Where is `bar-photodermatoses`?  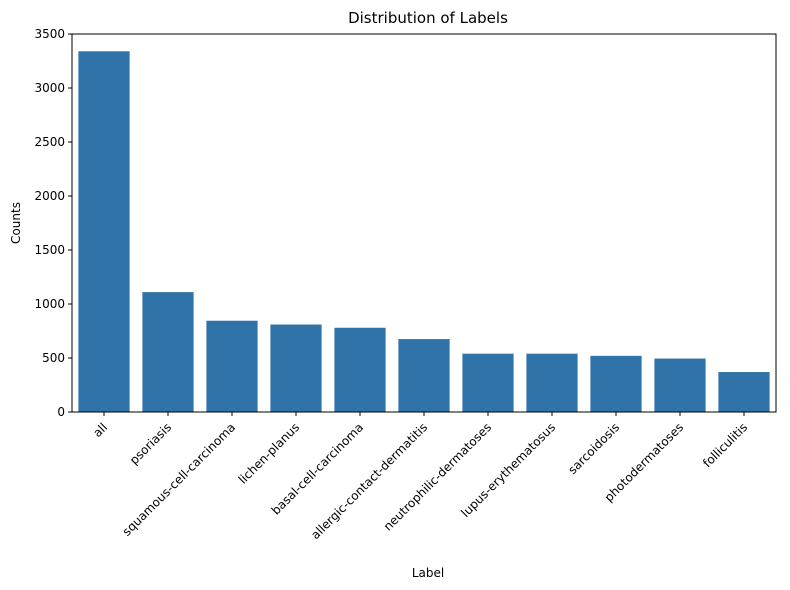
bar-photodermatoses is located at coordinates (680, 385).